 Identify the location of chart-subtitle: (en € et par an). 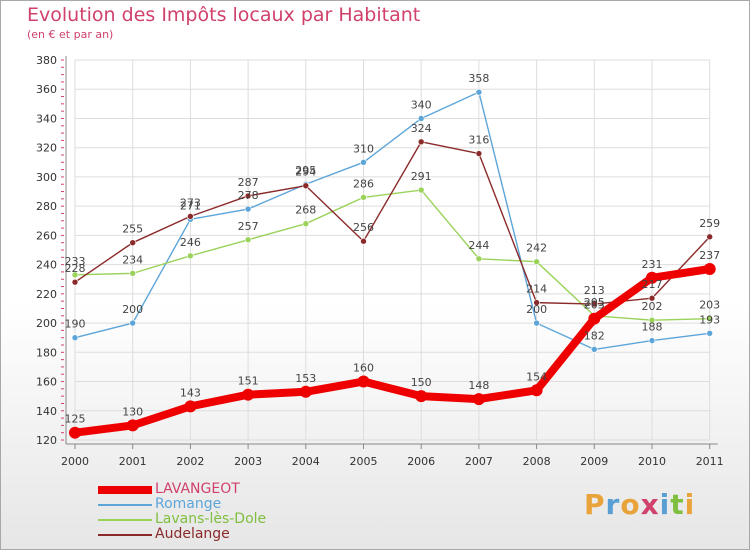
(70, 34).